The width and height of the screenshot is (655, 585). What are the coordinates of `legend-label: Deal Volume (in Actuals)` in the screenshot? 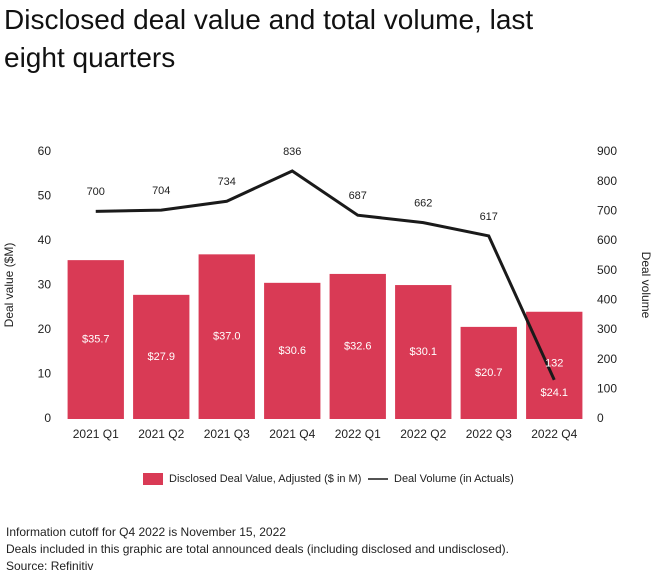 It's located at (454, 479).